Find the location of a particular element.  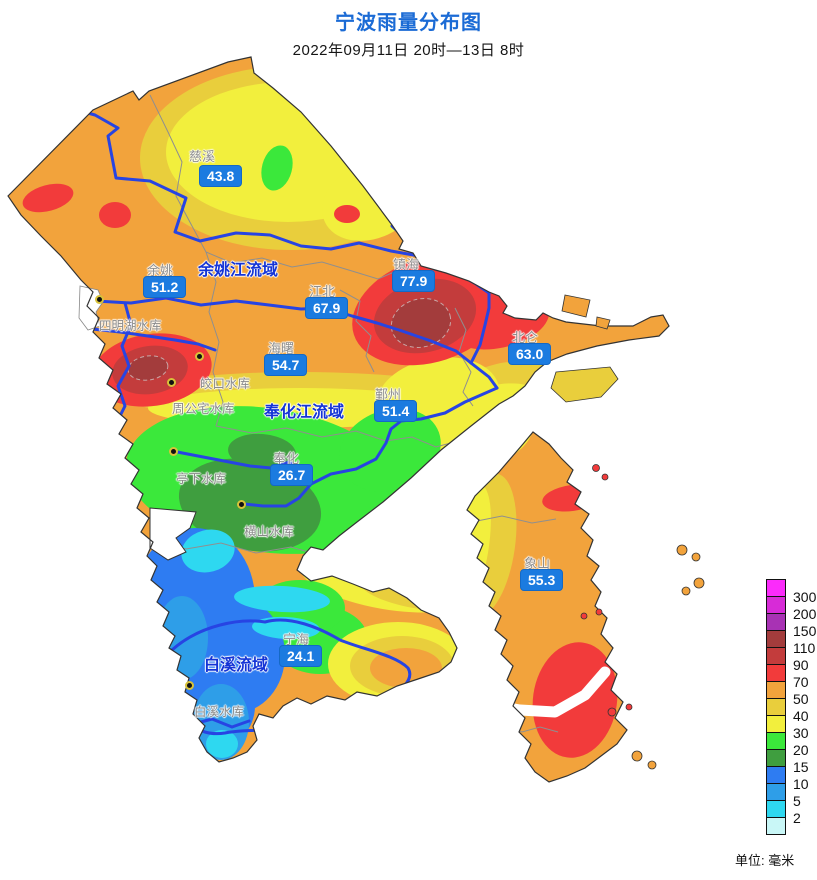

islands is located at coordinates (627, 532).